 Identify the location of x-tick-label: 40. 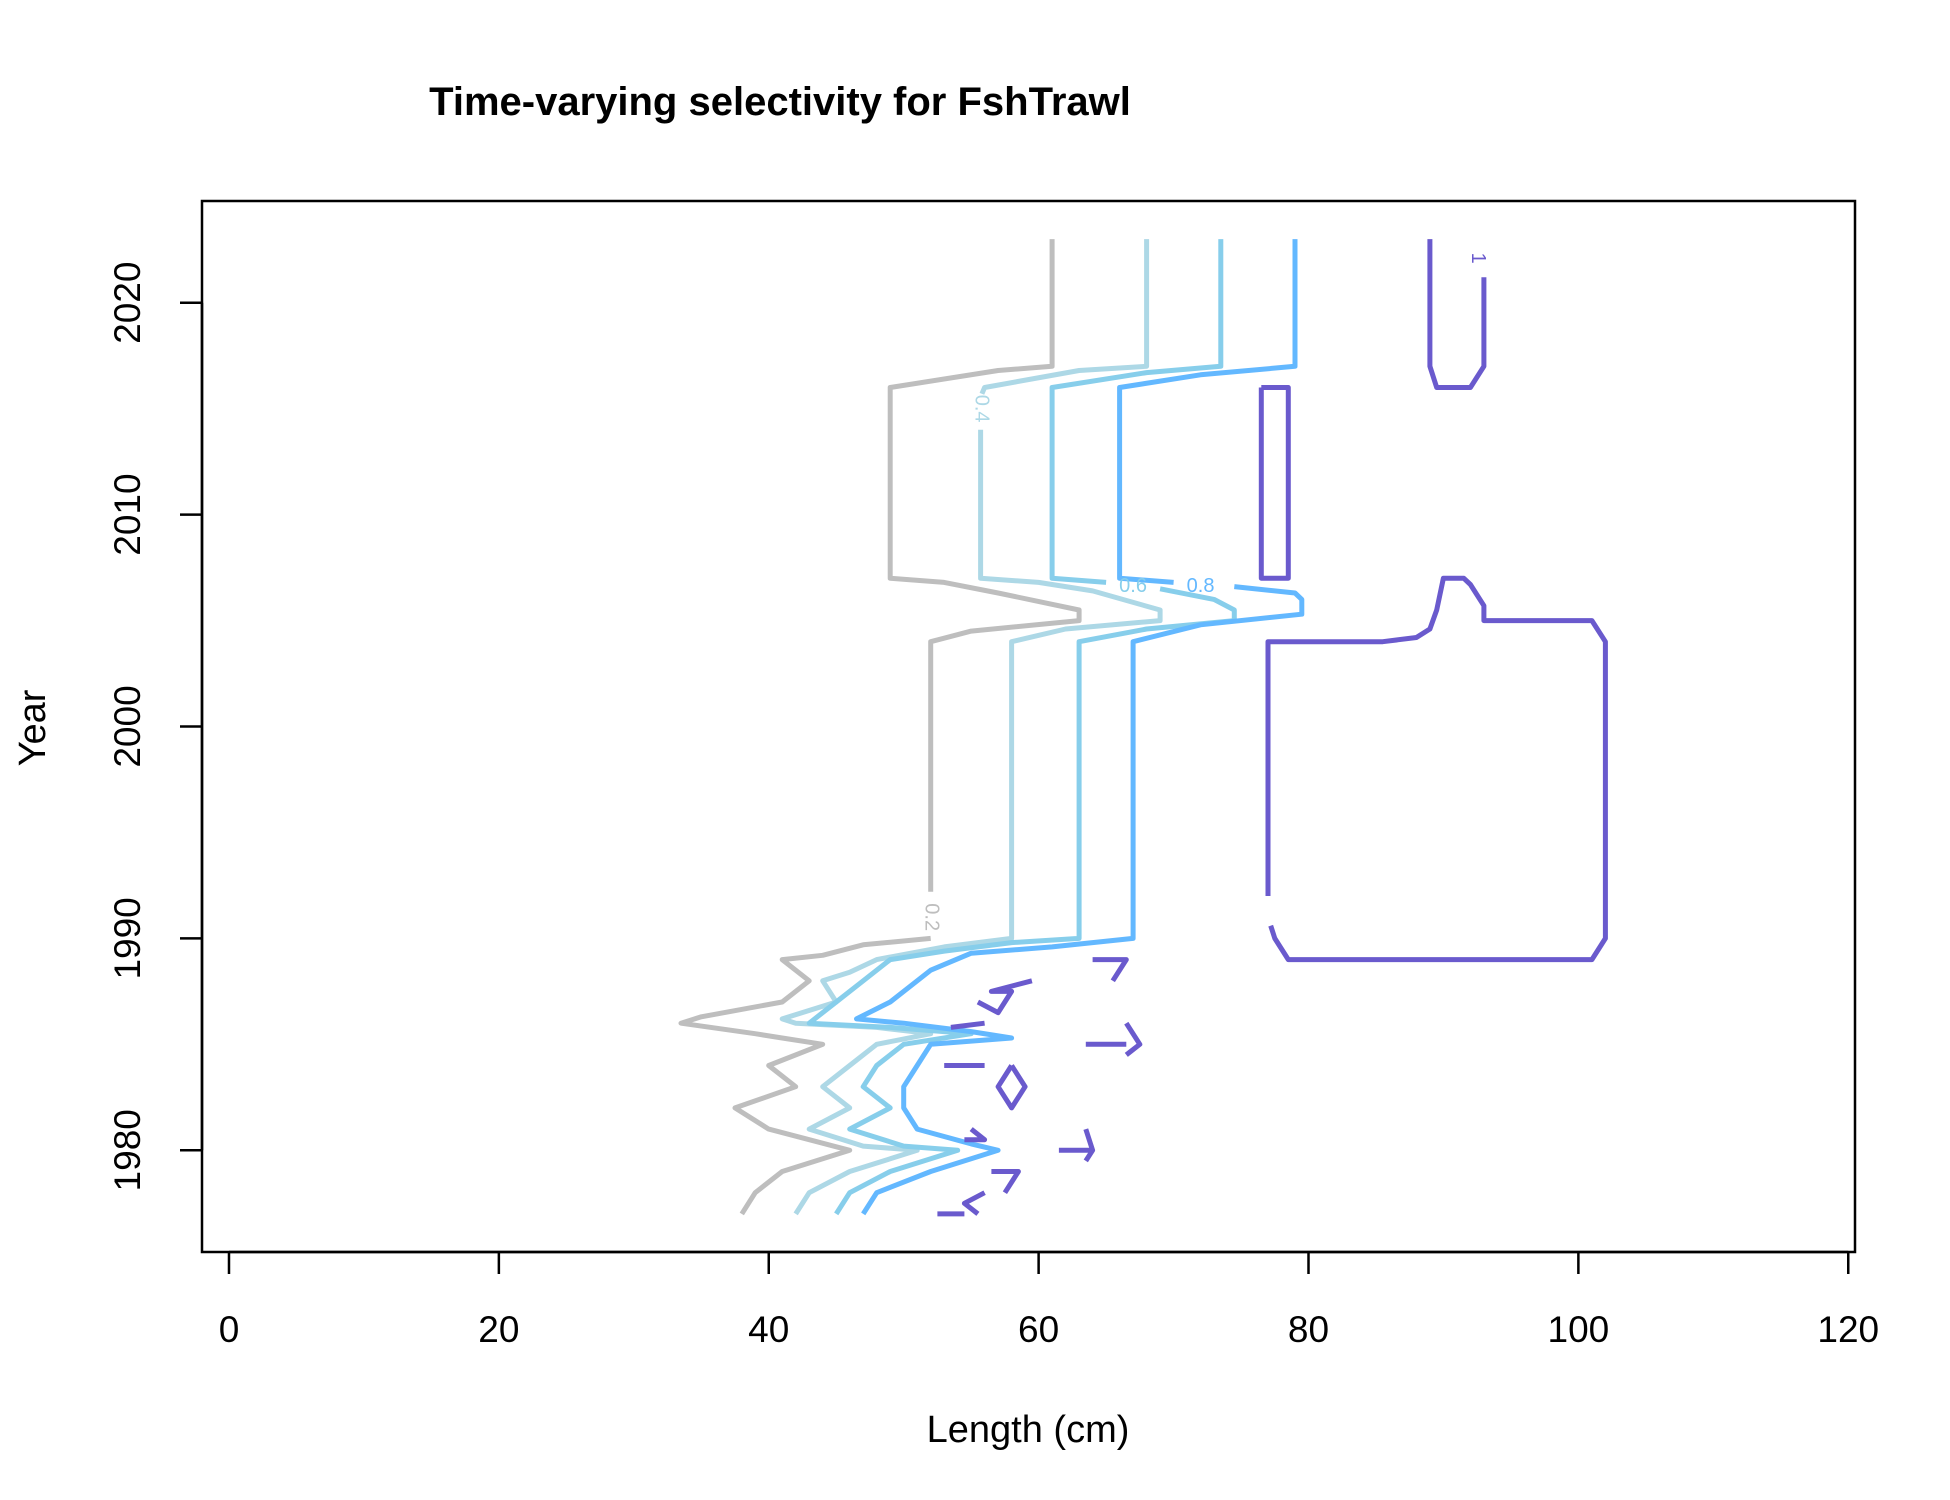
(768, 1329).